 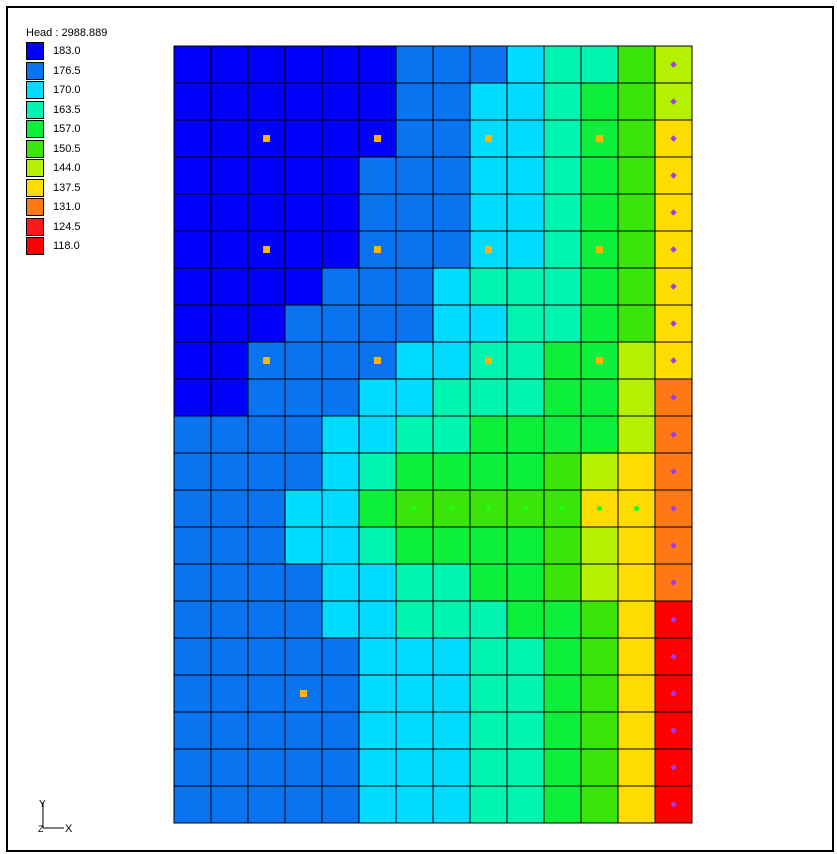 I want to click on drain-marker, so click(x=562, y=508).